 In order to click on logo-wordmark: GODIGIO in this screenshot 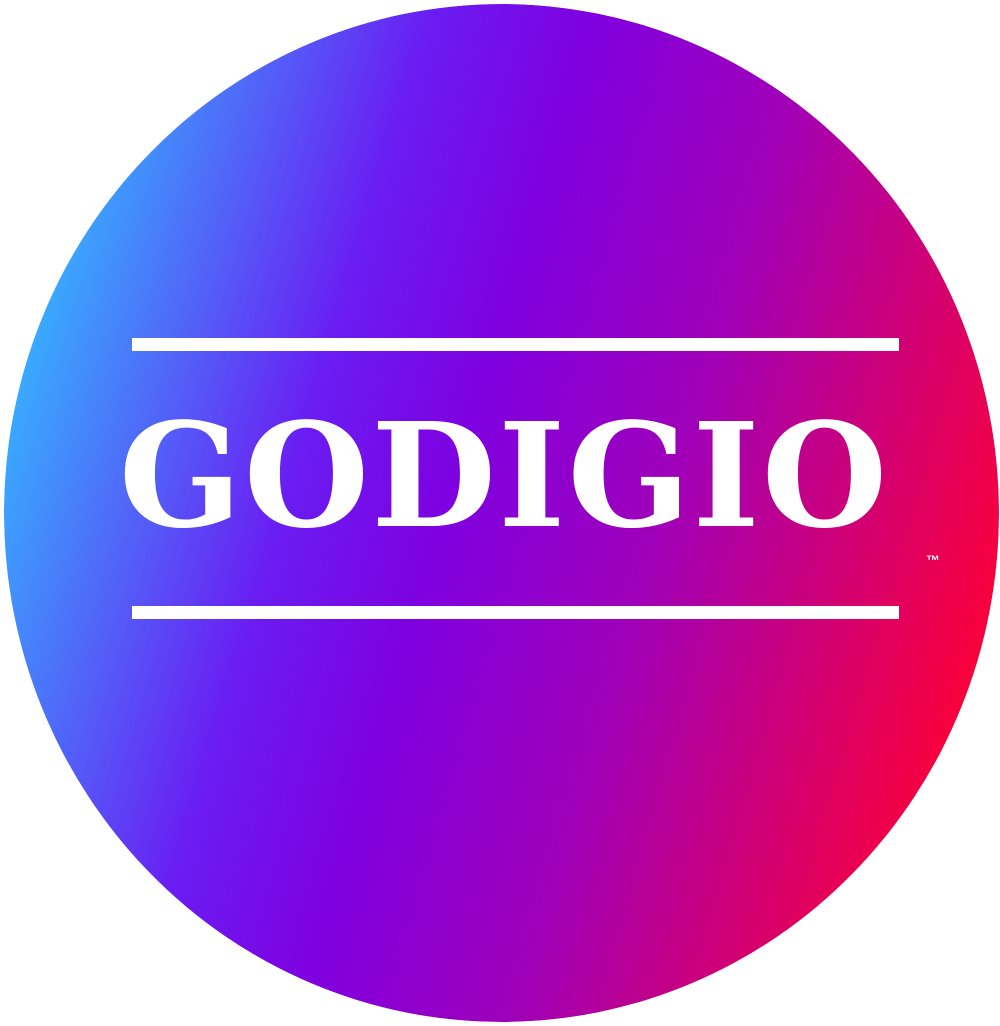, I will do `click(504, 475)`.